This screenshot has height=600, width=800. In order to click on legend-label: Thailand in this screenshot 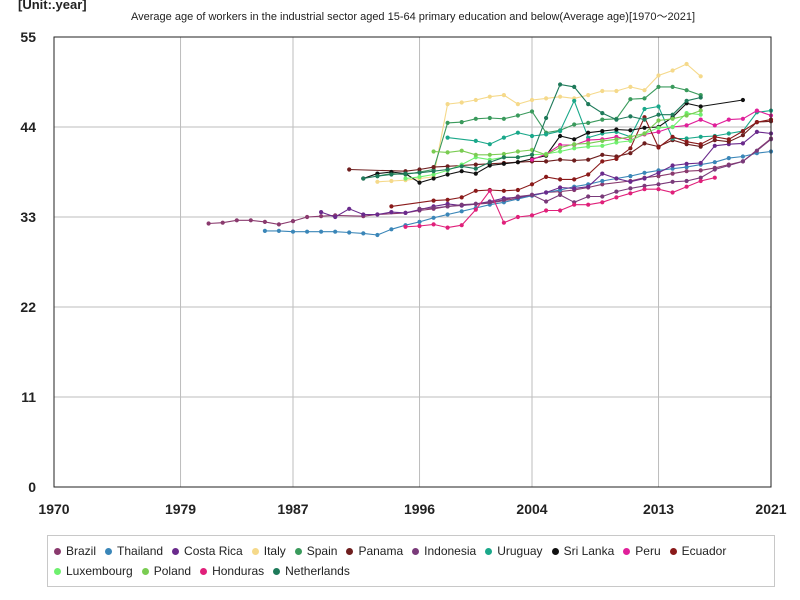, I will do `click(140, 551)`.